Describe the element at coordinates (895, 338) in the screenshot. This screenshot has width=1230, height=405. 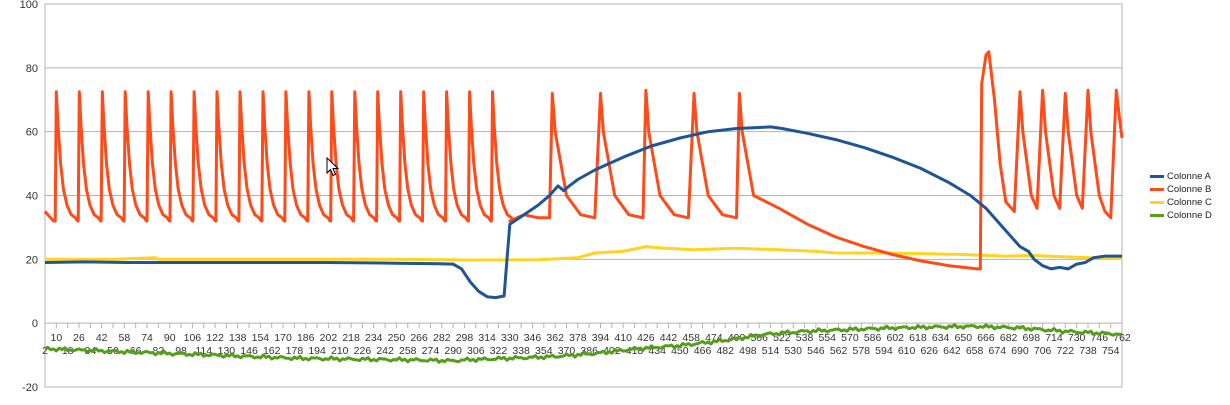
I see `x-tick-label-top: 602` at that location.